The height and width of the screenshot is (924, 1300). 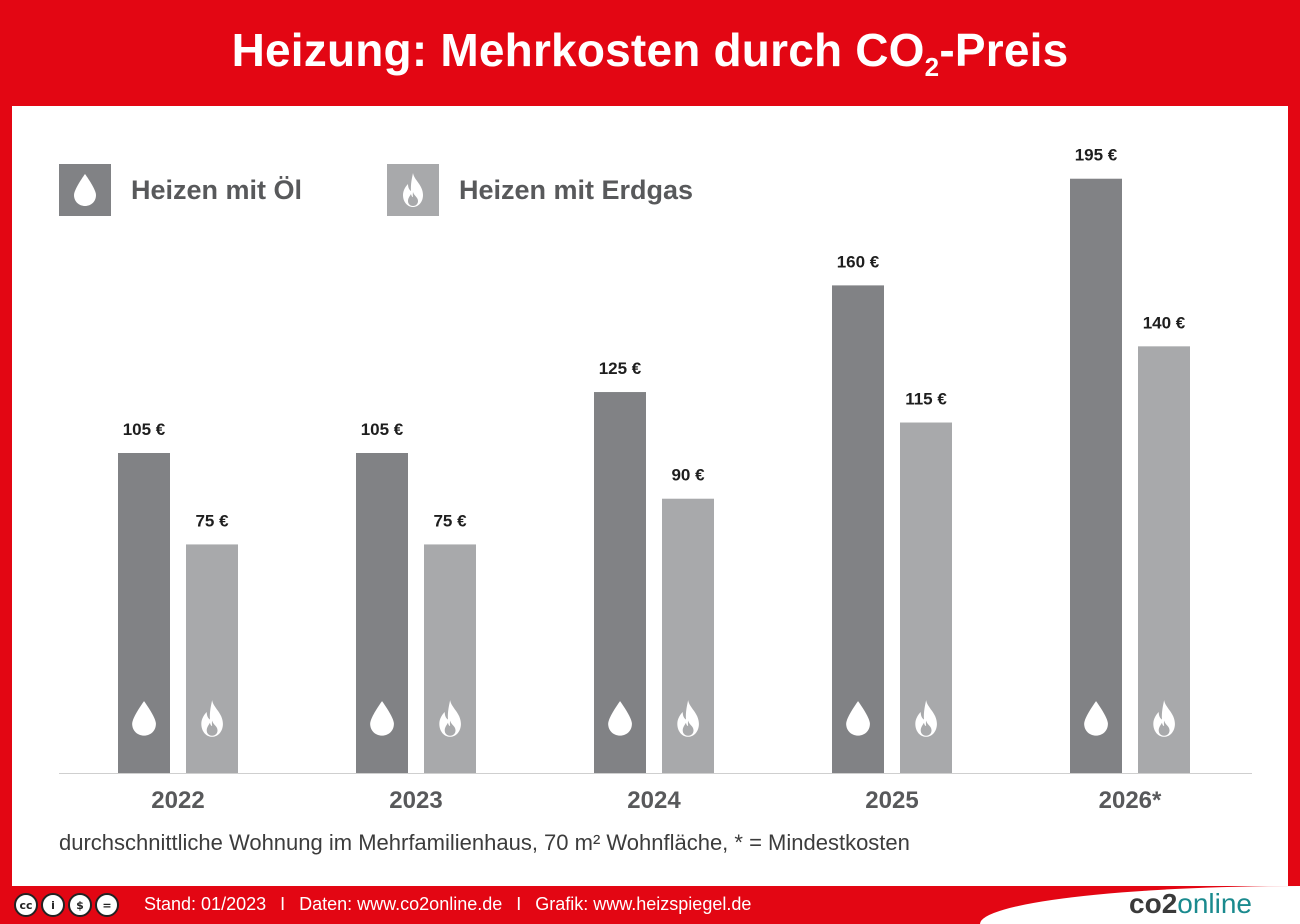 I want to click on data-label: 160 €, so click(x=858, y=261).